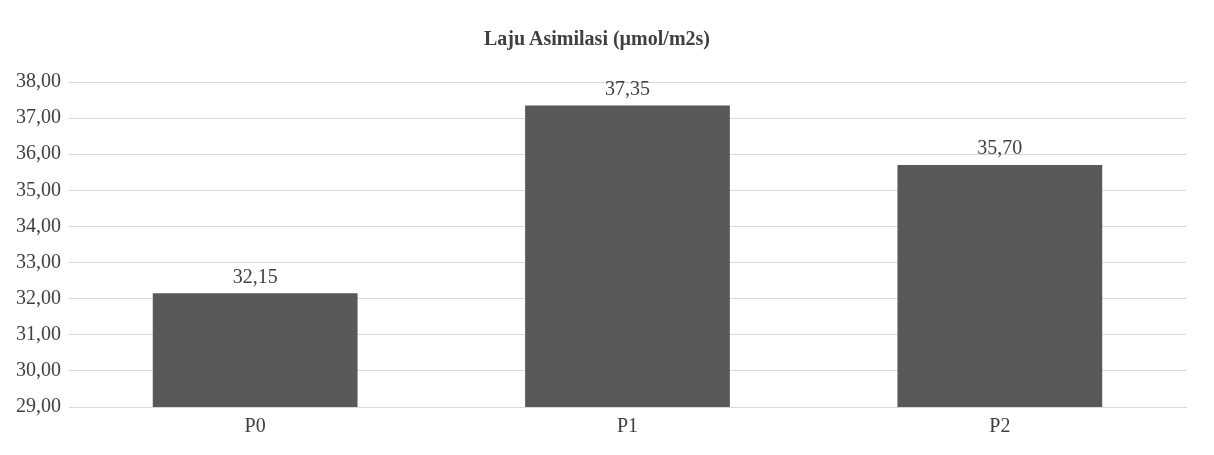 The height and width of the screenshot is (455, 1214). Describe the element at coordinates (38, 152) in the screenshot. I see `y-tick-label: 36,00` at that location.